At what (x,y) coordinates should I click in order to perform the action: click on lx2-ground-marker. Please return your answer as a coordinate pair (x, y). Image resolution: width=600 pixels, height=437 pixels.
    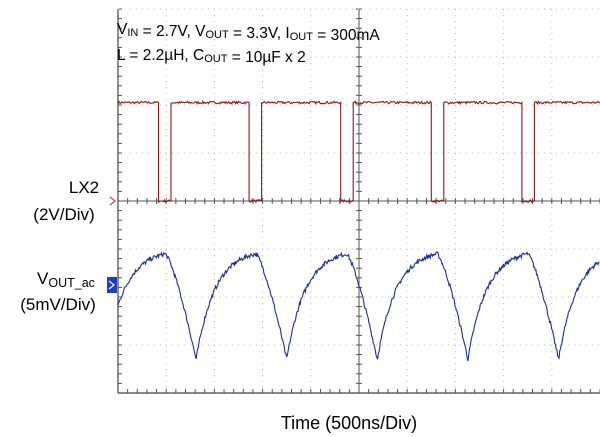
    Looking at the image, I should click on (113, 201).